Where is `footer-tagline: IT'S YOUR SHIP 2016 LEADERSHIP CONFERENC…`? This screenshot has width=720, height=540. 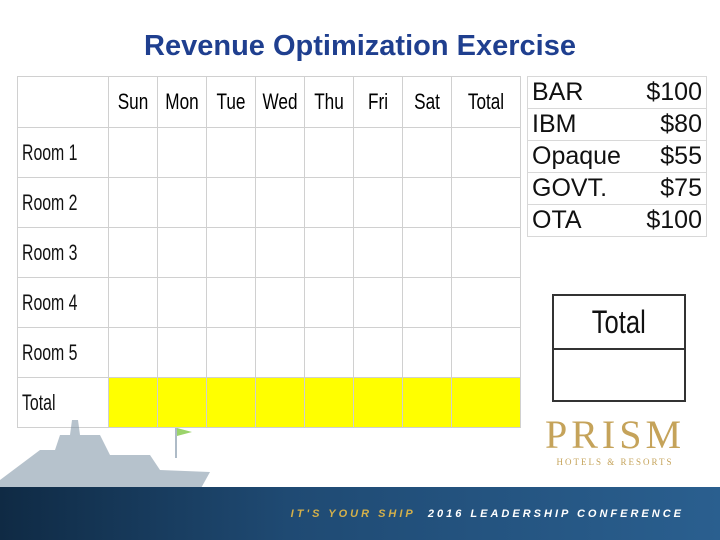
footer-tagline: IT'S YOUR SHIP 2016 LEADERSHIP CONFERENC… is located at coordinates (487, 514).